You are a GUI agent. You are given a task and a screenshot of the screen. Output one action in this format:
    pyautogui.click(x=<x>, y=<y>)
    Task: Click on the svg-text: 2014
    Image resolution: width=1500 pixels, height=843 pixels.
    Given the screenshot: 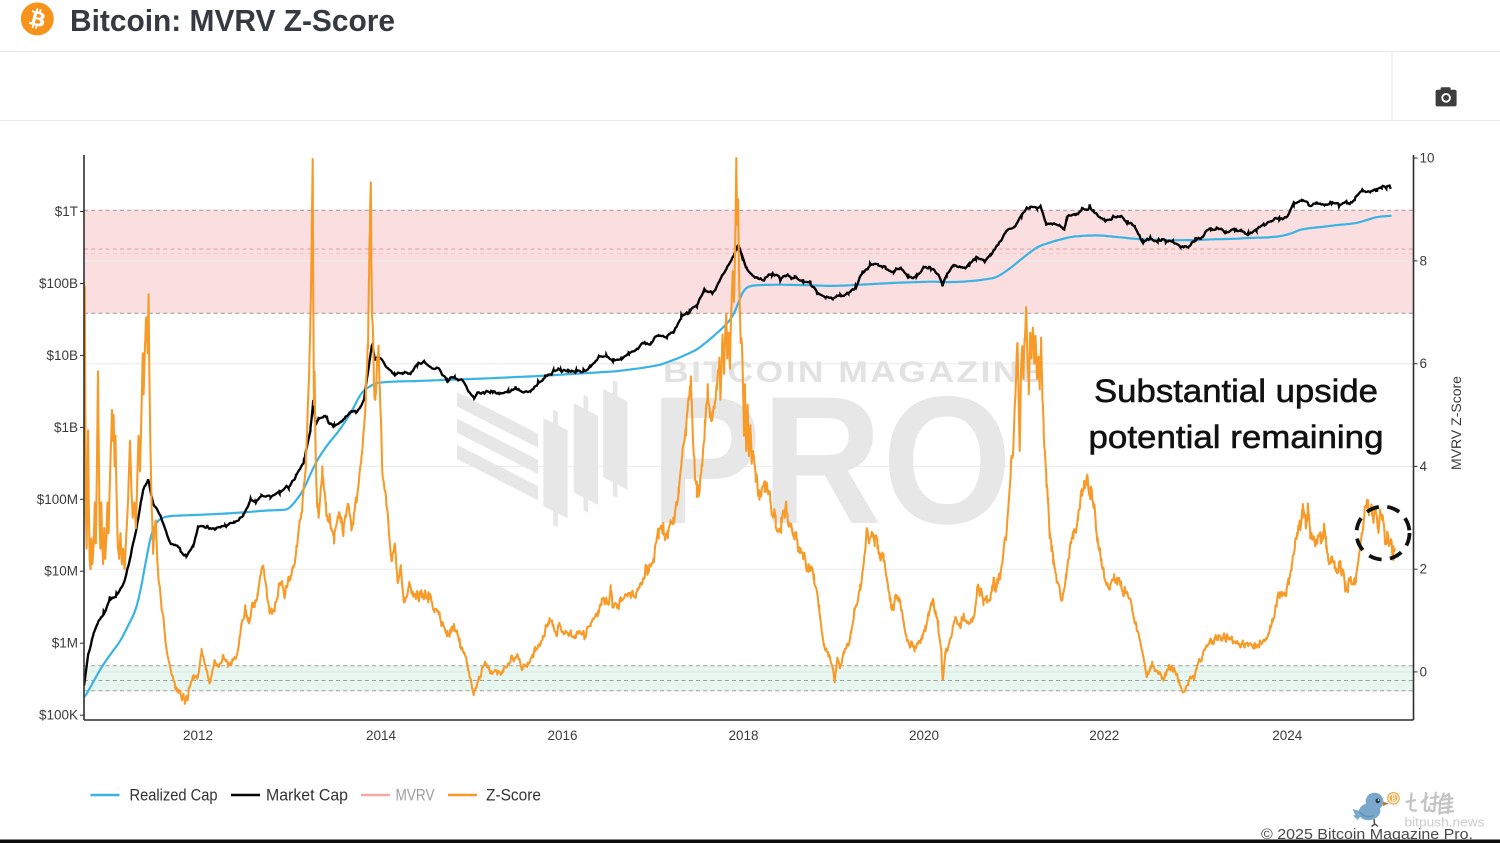 What is the action you would take?
    pyautogui.click(x=381, y=735)
    